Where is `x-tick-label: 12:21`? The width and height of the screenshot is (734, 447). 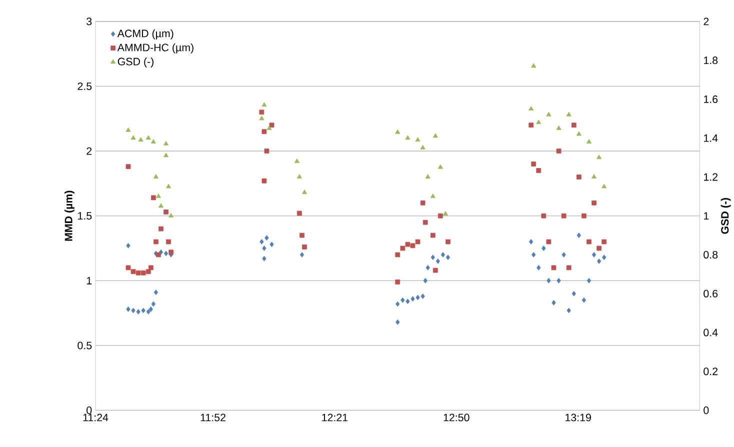 x-tick-label: 12:21 is located at coordinates (335, 418).